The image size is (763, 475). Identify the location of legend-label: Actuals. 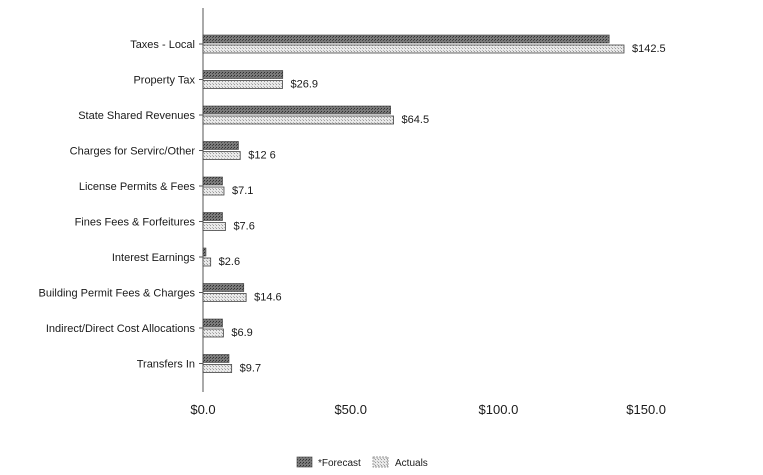
(411, 463).